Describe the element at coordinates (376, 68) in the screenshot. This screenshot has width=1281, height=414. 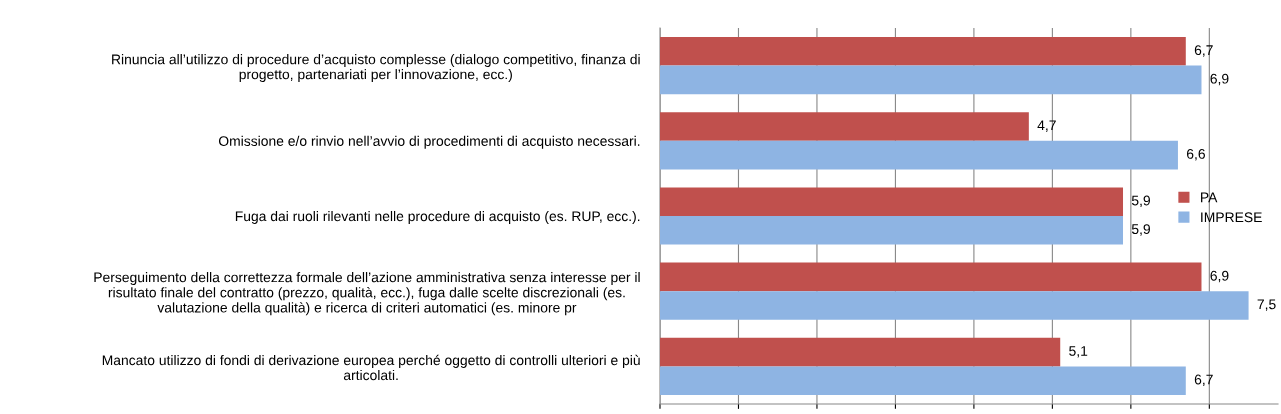
I see `y-tick-label: Rinuncia all’utilizzo di procedure d’acquisto complesse (dialogo competitivo, finanza di progetto, partenariati per l’innovazione, ecc.)` at that location.